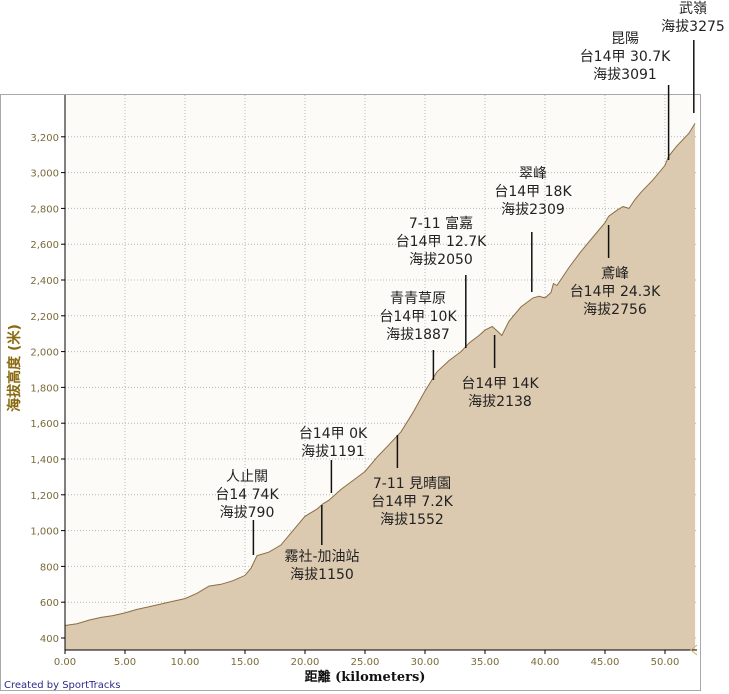 The image size is (729, 694). What do you see at coordinates (665, 662) in the screenshot?
I see `x-tick-label: 50.00` at bounding box center [665, 662].